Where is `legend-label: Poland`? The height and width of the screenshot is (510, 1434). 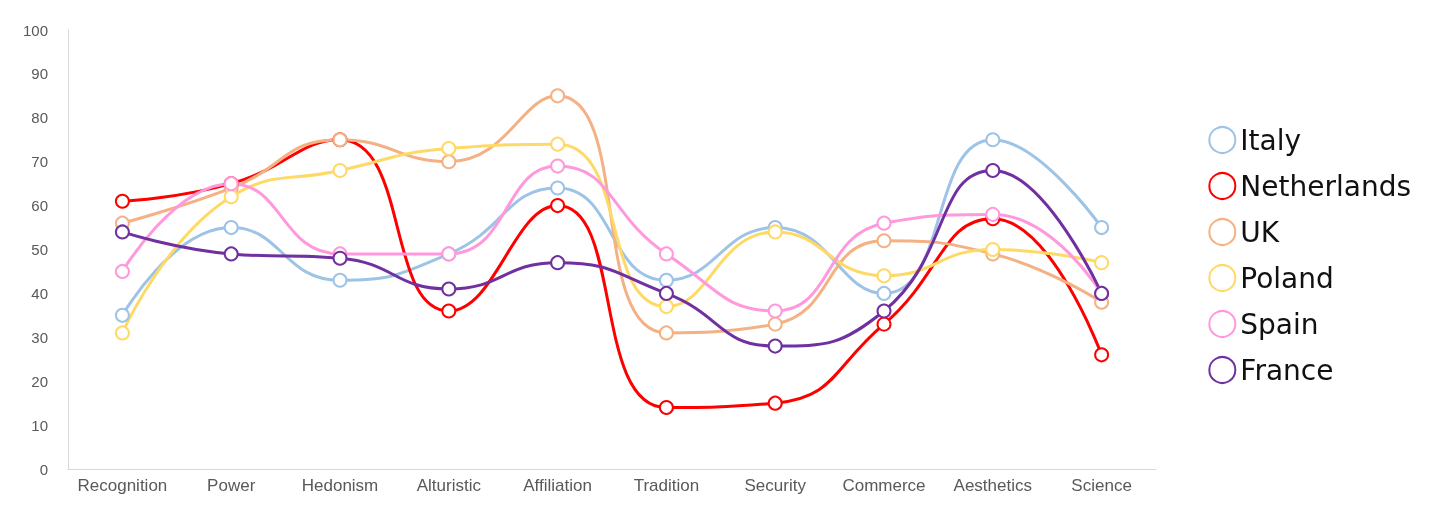 legend-label: Poland is located at coordinates (1287, 278).